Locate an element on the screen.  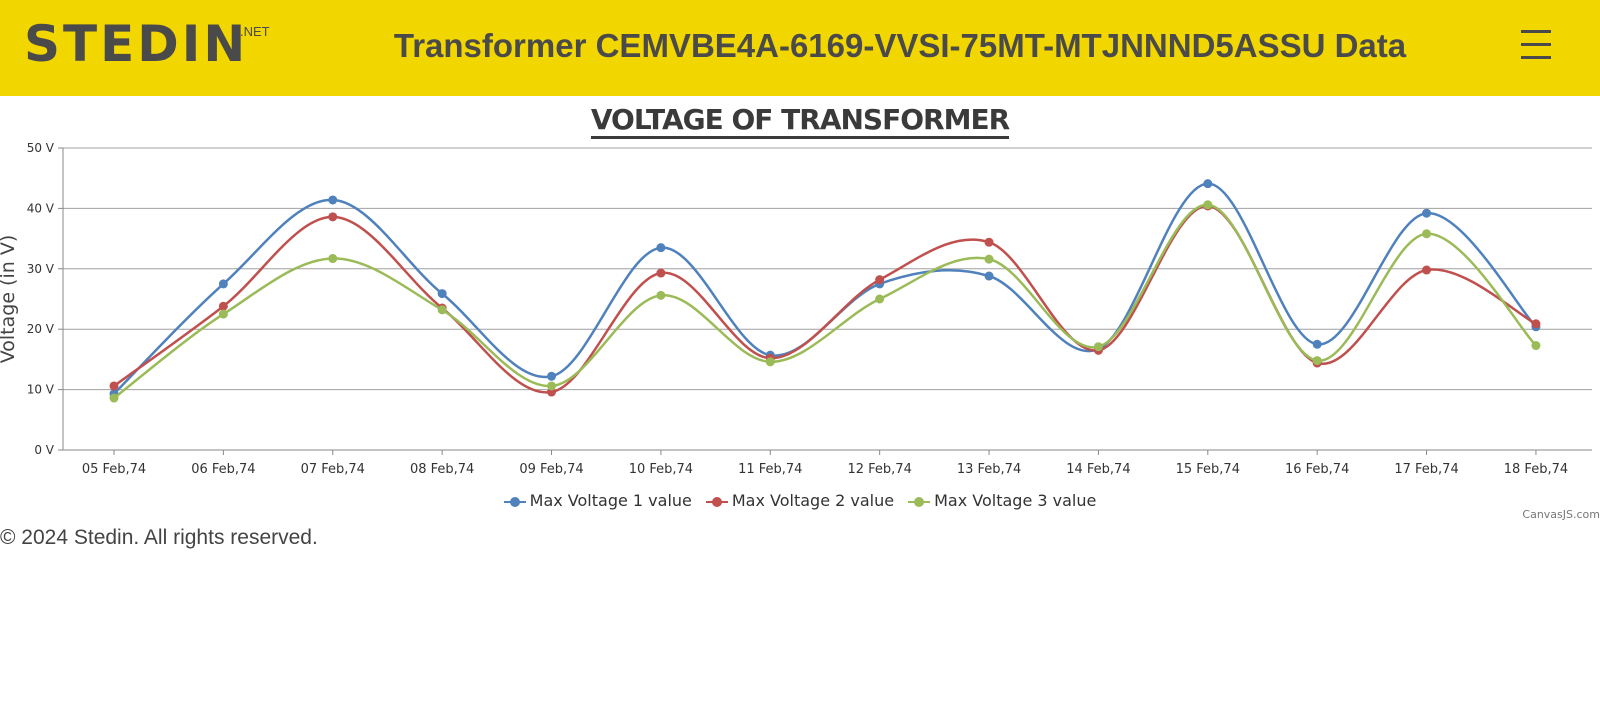
footer-copyright: © 2024 Stedin. All rights reserved. is located at coordinates (159, 537).